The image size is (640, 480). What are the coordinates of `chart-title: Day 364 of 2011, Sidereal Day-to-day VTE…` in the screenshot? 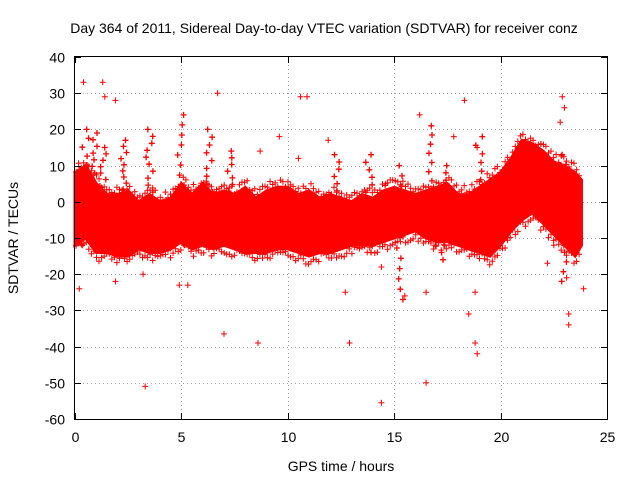 It's located at (324, 28).